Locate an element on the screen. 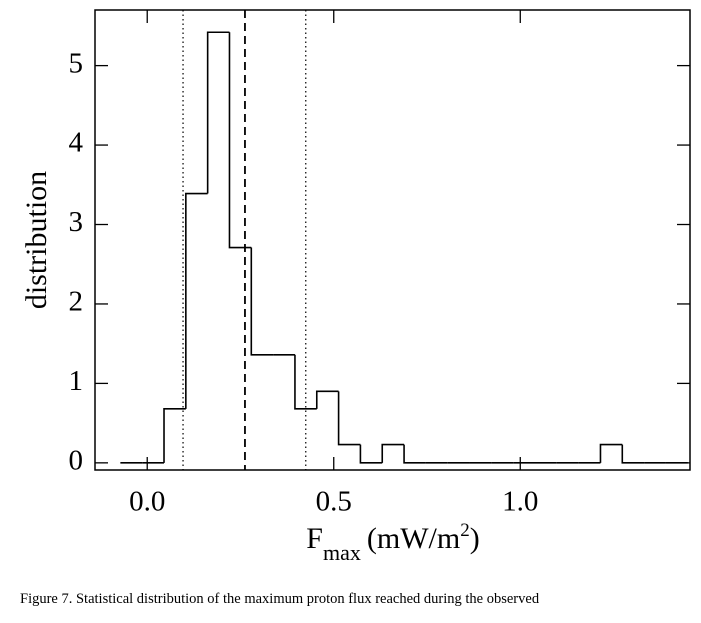 This screenshot has height=623, width=701. x-tick-label: 1.0 is located at coordinates (520, 502).